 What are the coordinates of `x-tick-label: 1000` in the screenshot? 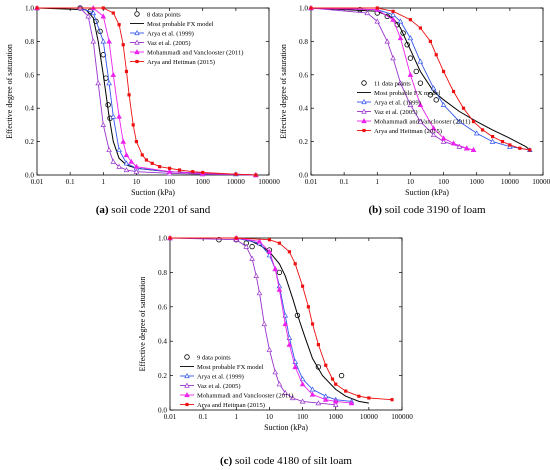 It's located at (203, 182).